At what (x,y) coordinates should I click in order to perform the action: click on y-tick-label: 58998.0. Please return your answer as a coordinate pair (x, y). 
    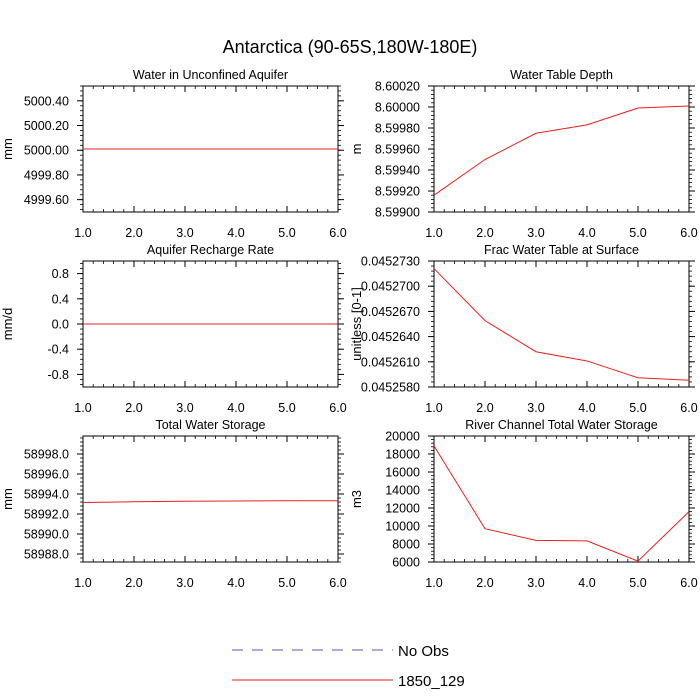
    Looking at the image, I should click on (46, 455).